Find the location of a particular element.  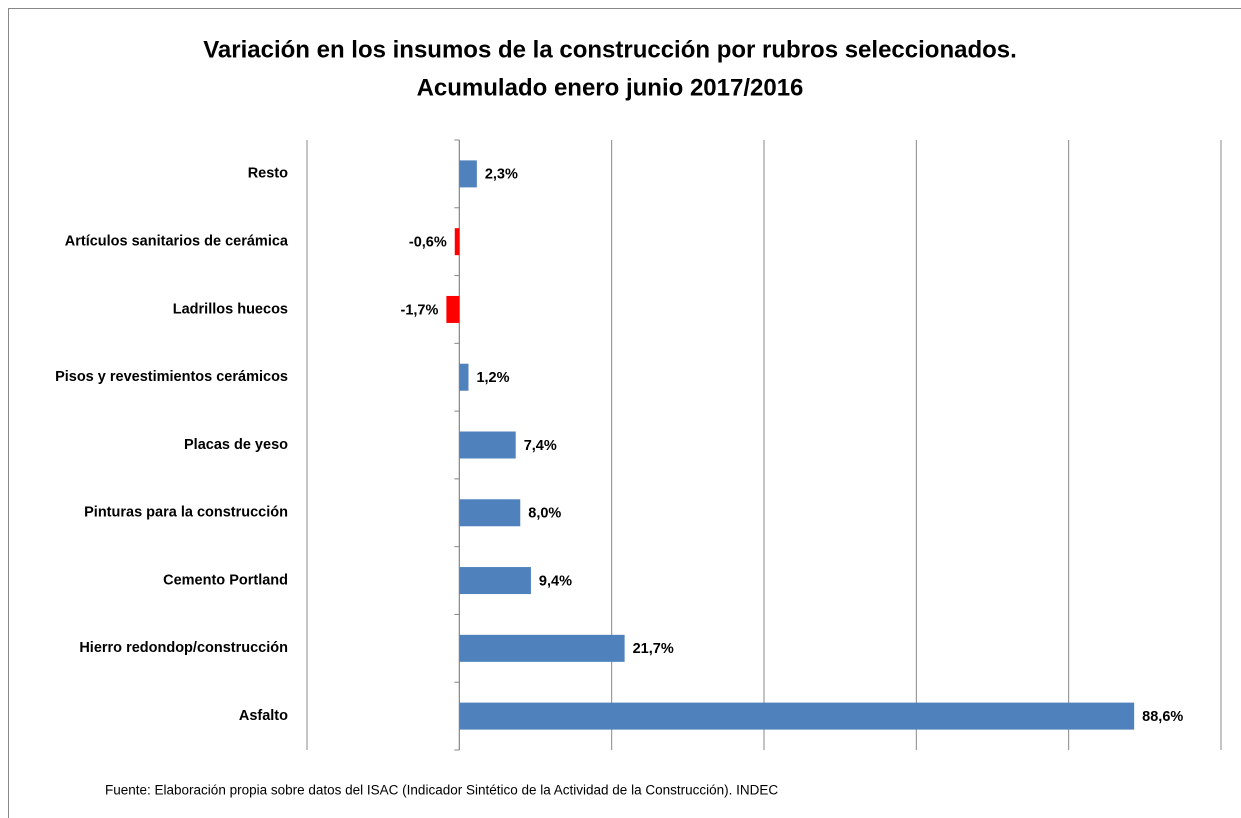

chart-subtitle: Acumulado enero junio 2017/2016 is located at coordinates (610, 87).